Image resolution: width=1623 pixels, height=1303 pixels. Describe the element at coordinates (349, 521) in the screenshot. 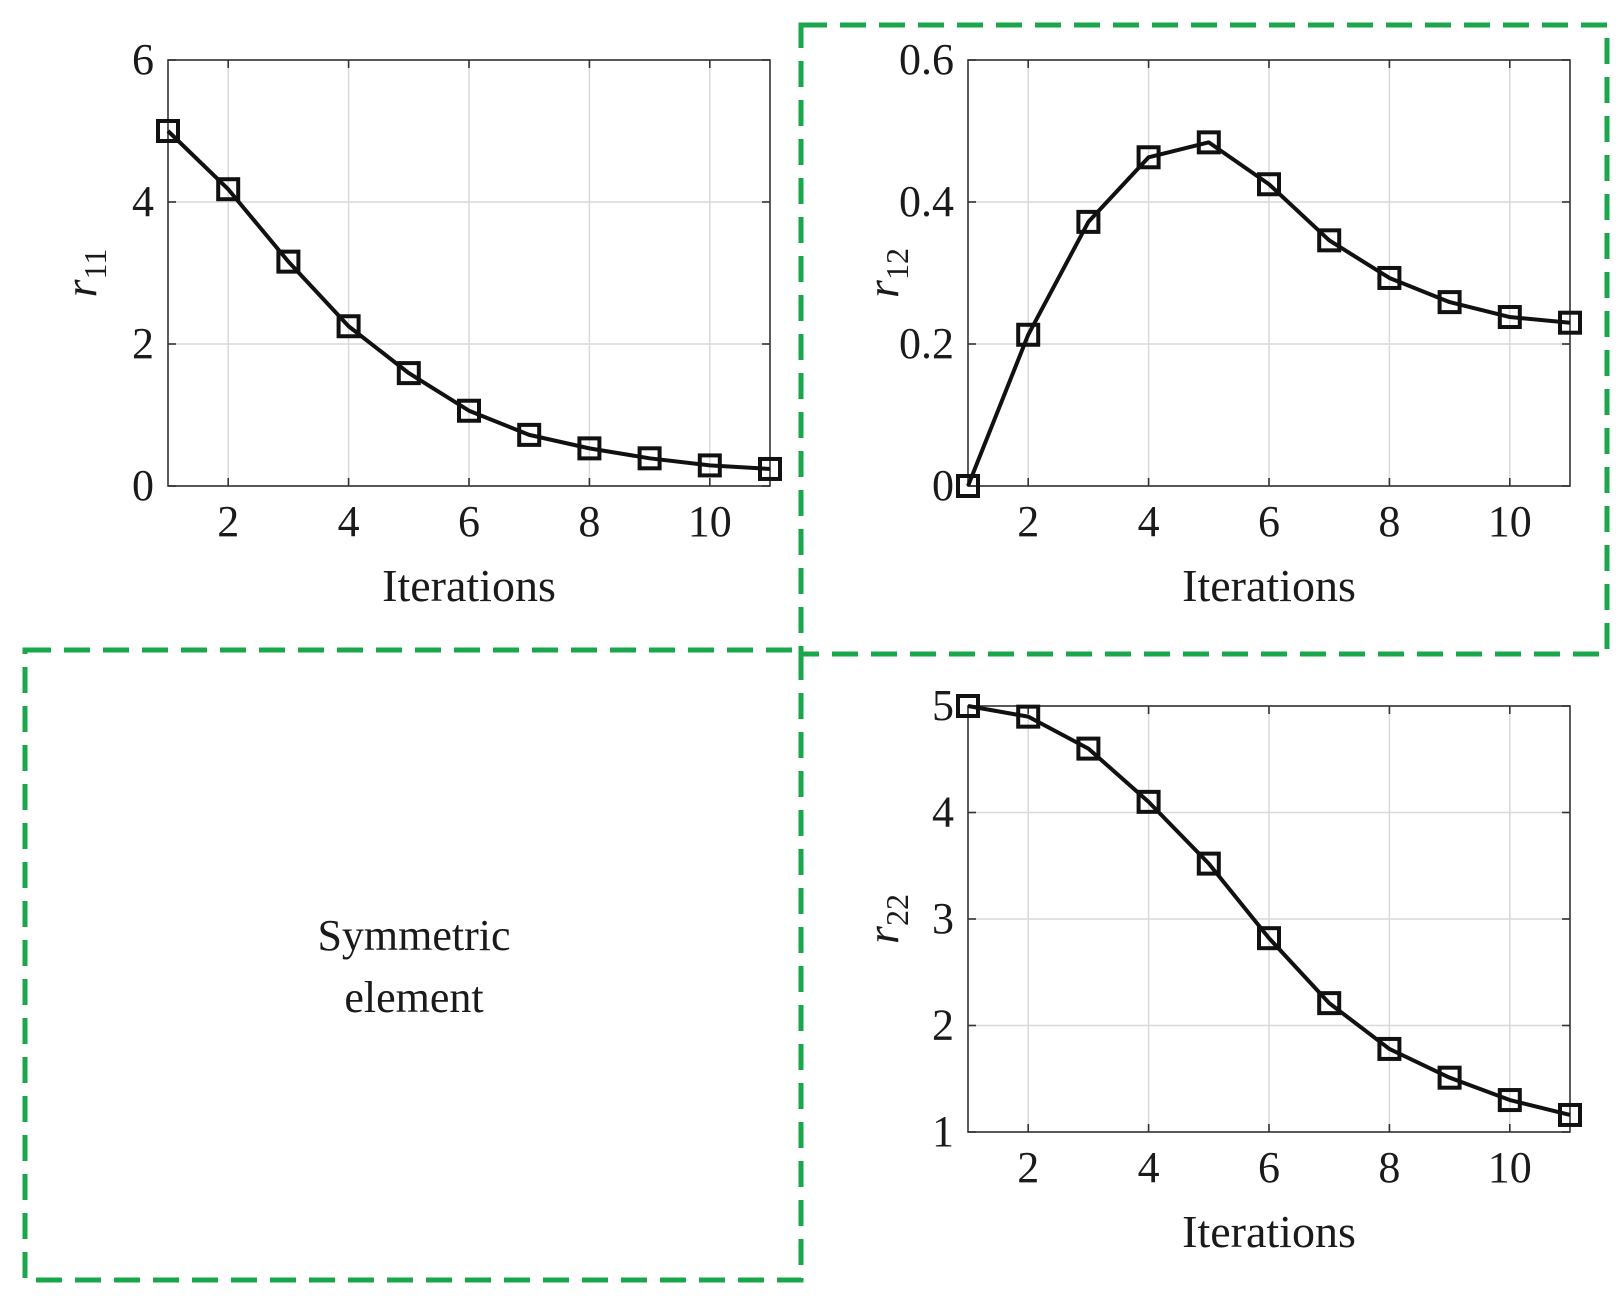

I see `r11-xtick-label: 4` at that location.